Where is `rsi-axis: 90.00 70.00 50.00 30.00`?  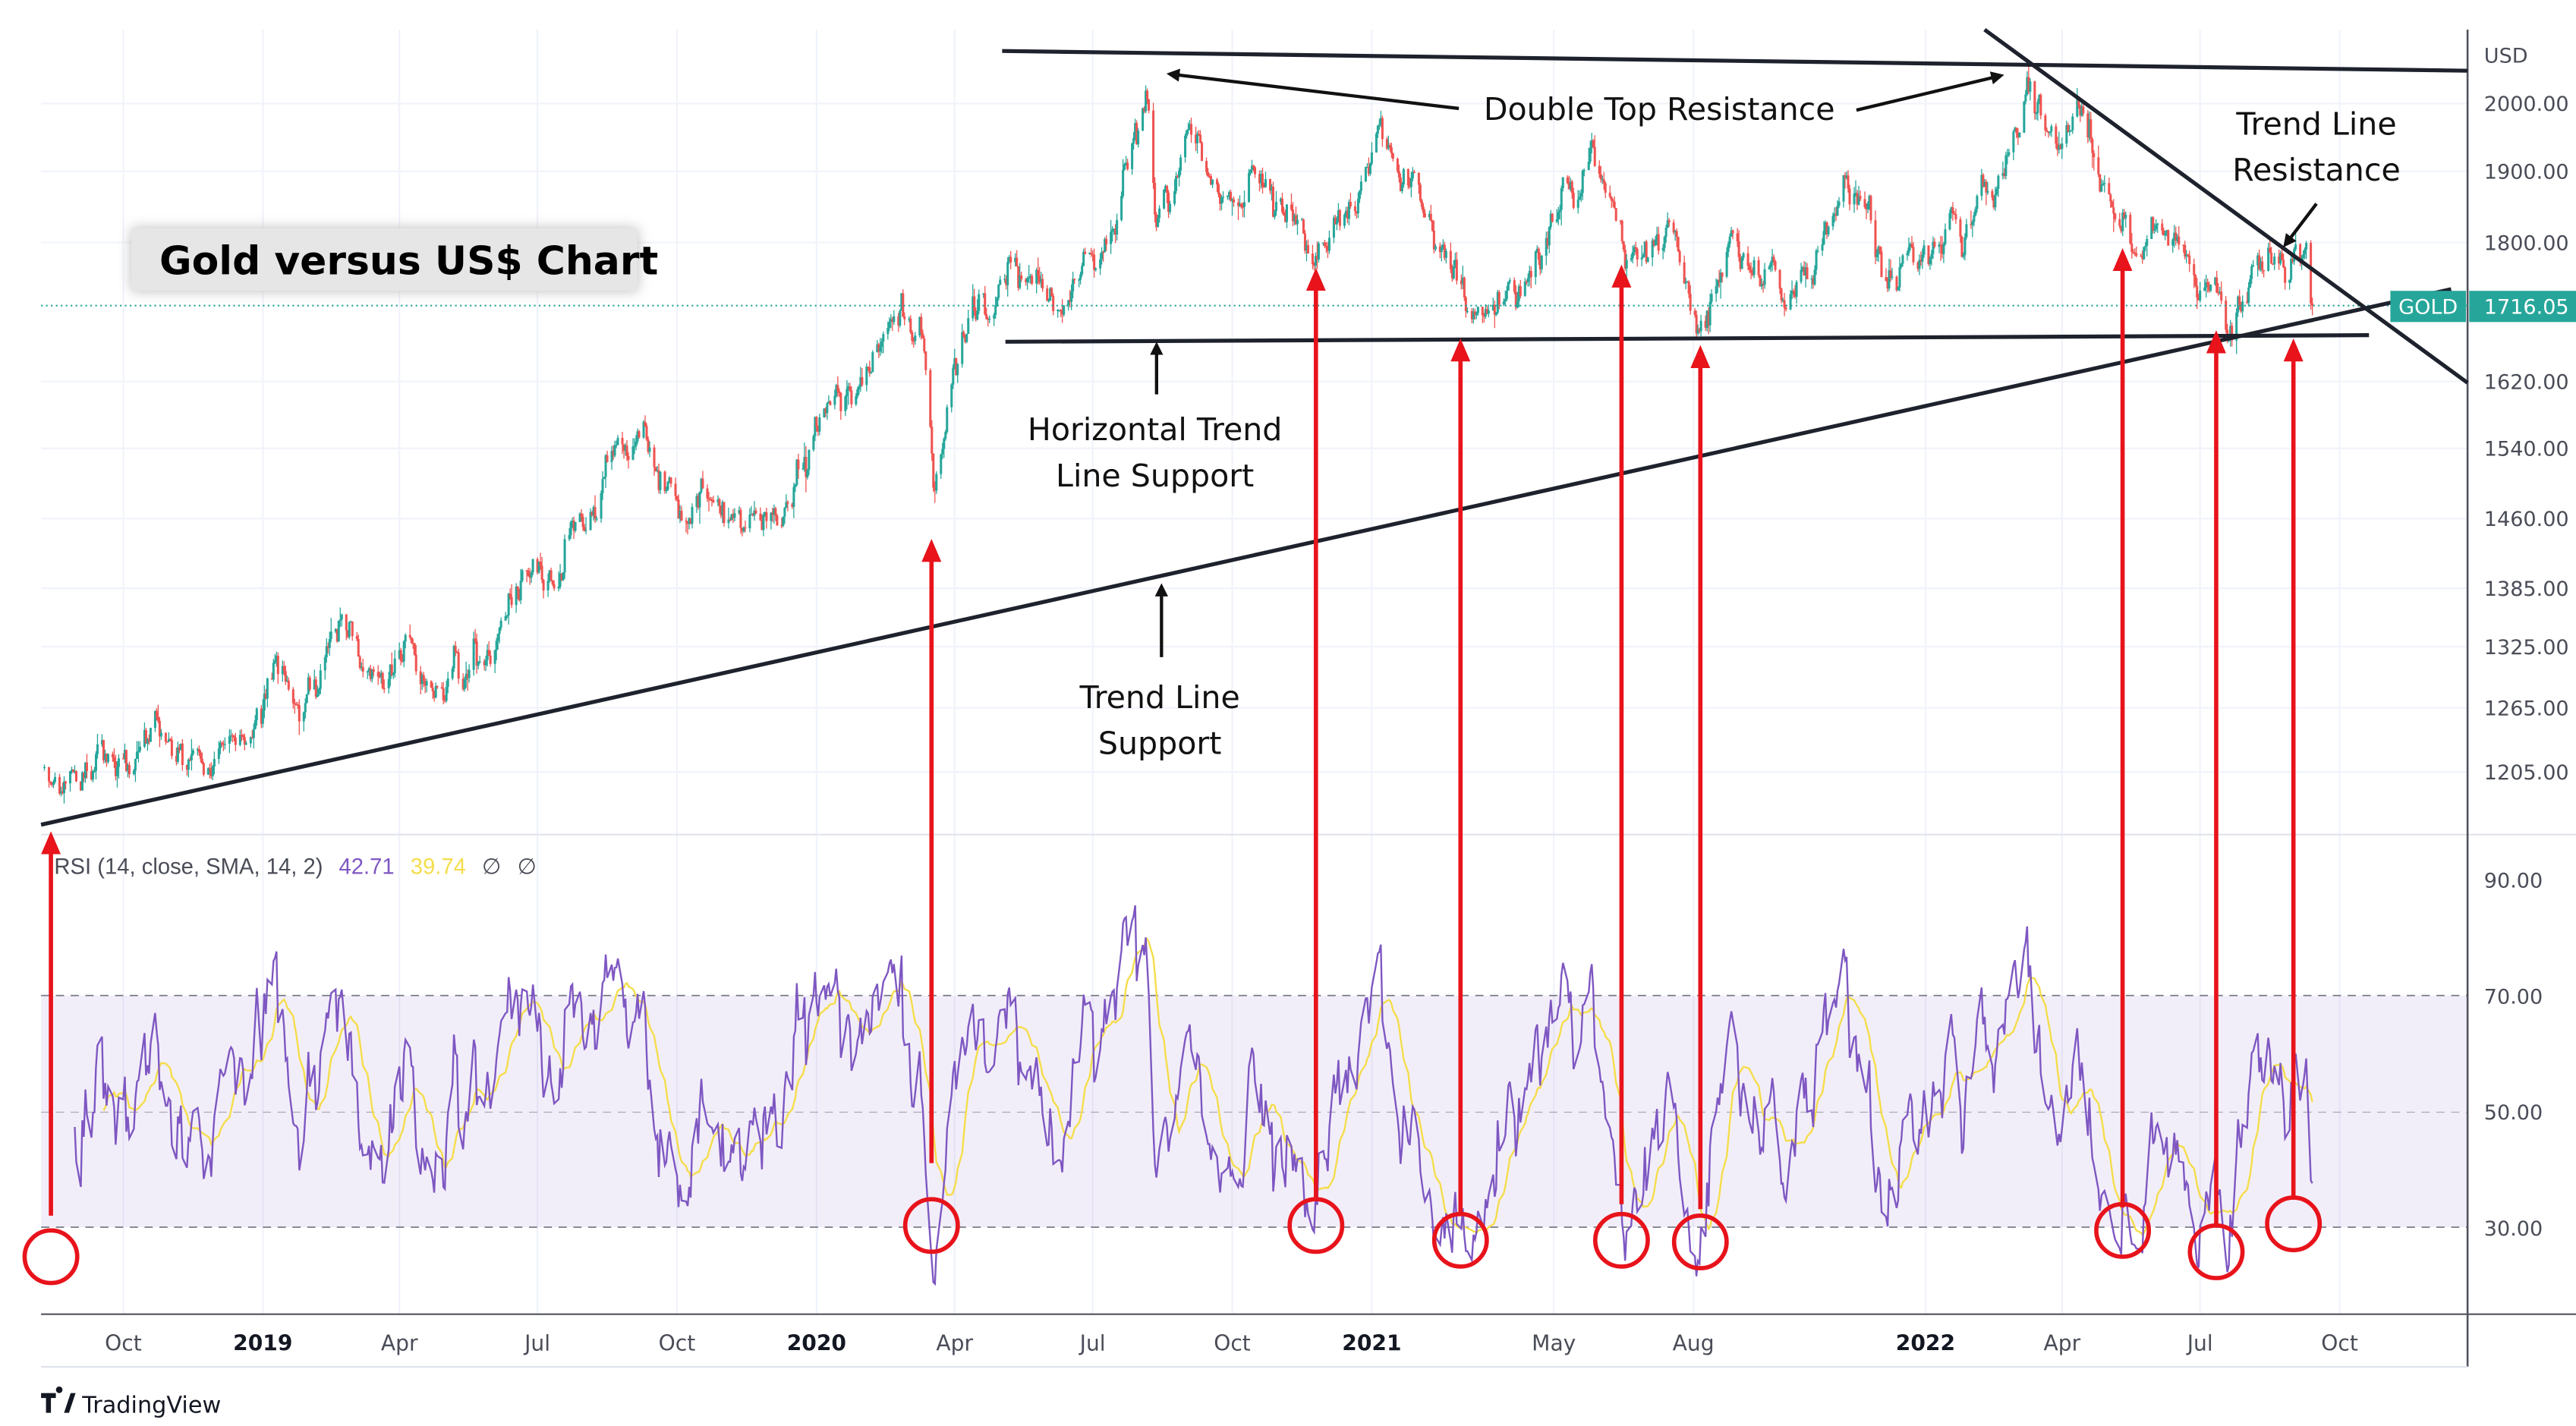
rsi-axis: 90.00 70.00 50.00 30.00 is located at coordinates (2513, 1055).